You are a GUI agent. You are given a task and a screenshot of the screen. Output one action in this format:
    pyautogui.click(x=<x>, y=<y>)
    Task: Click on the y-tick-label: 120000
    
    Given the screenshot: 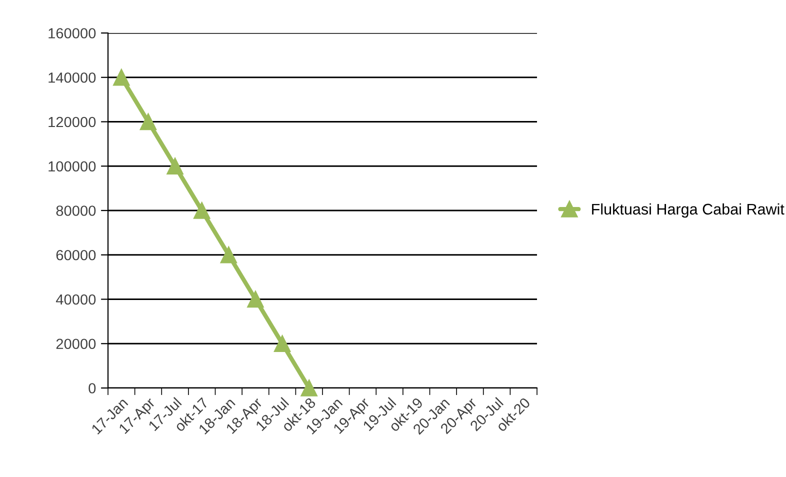 What is the action you would take?
    pyautogui.click(x=72, y=122)
    